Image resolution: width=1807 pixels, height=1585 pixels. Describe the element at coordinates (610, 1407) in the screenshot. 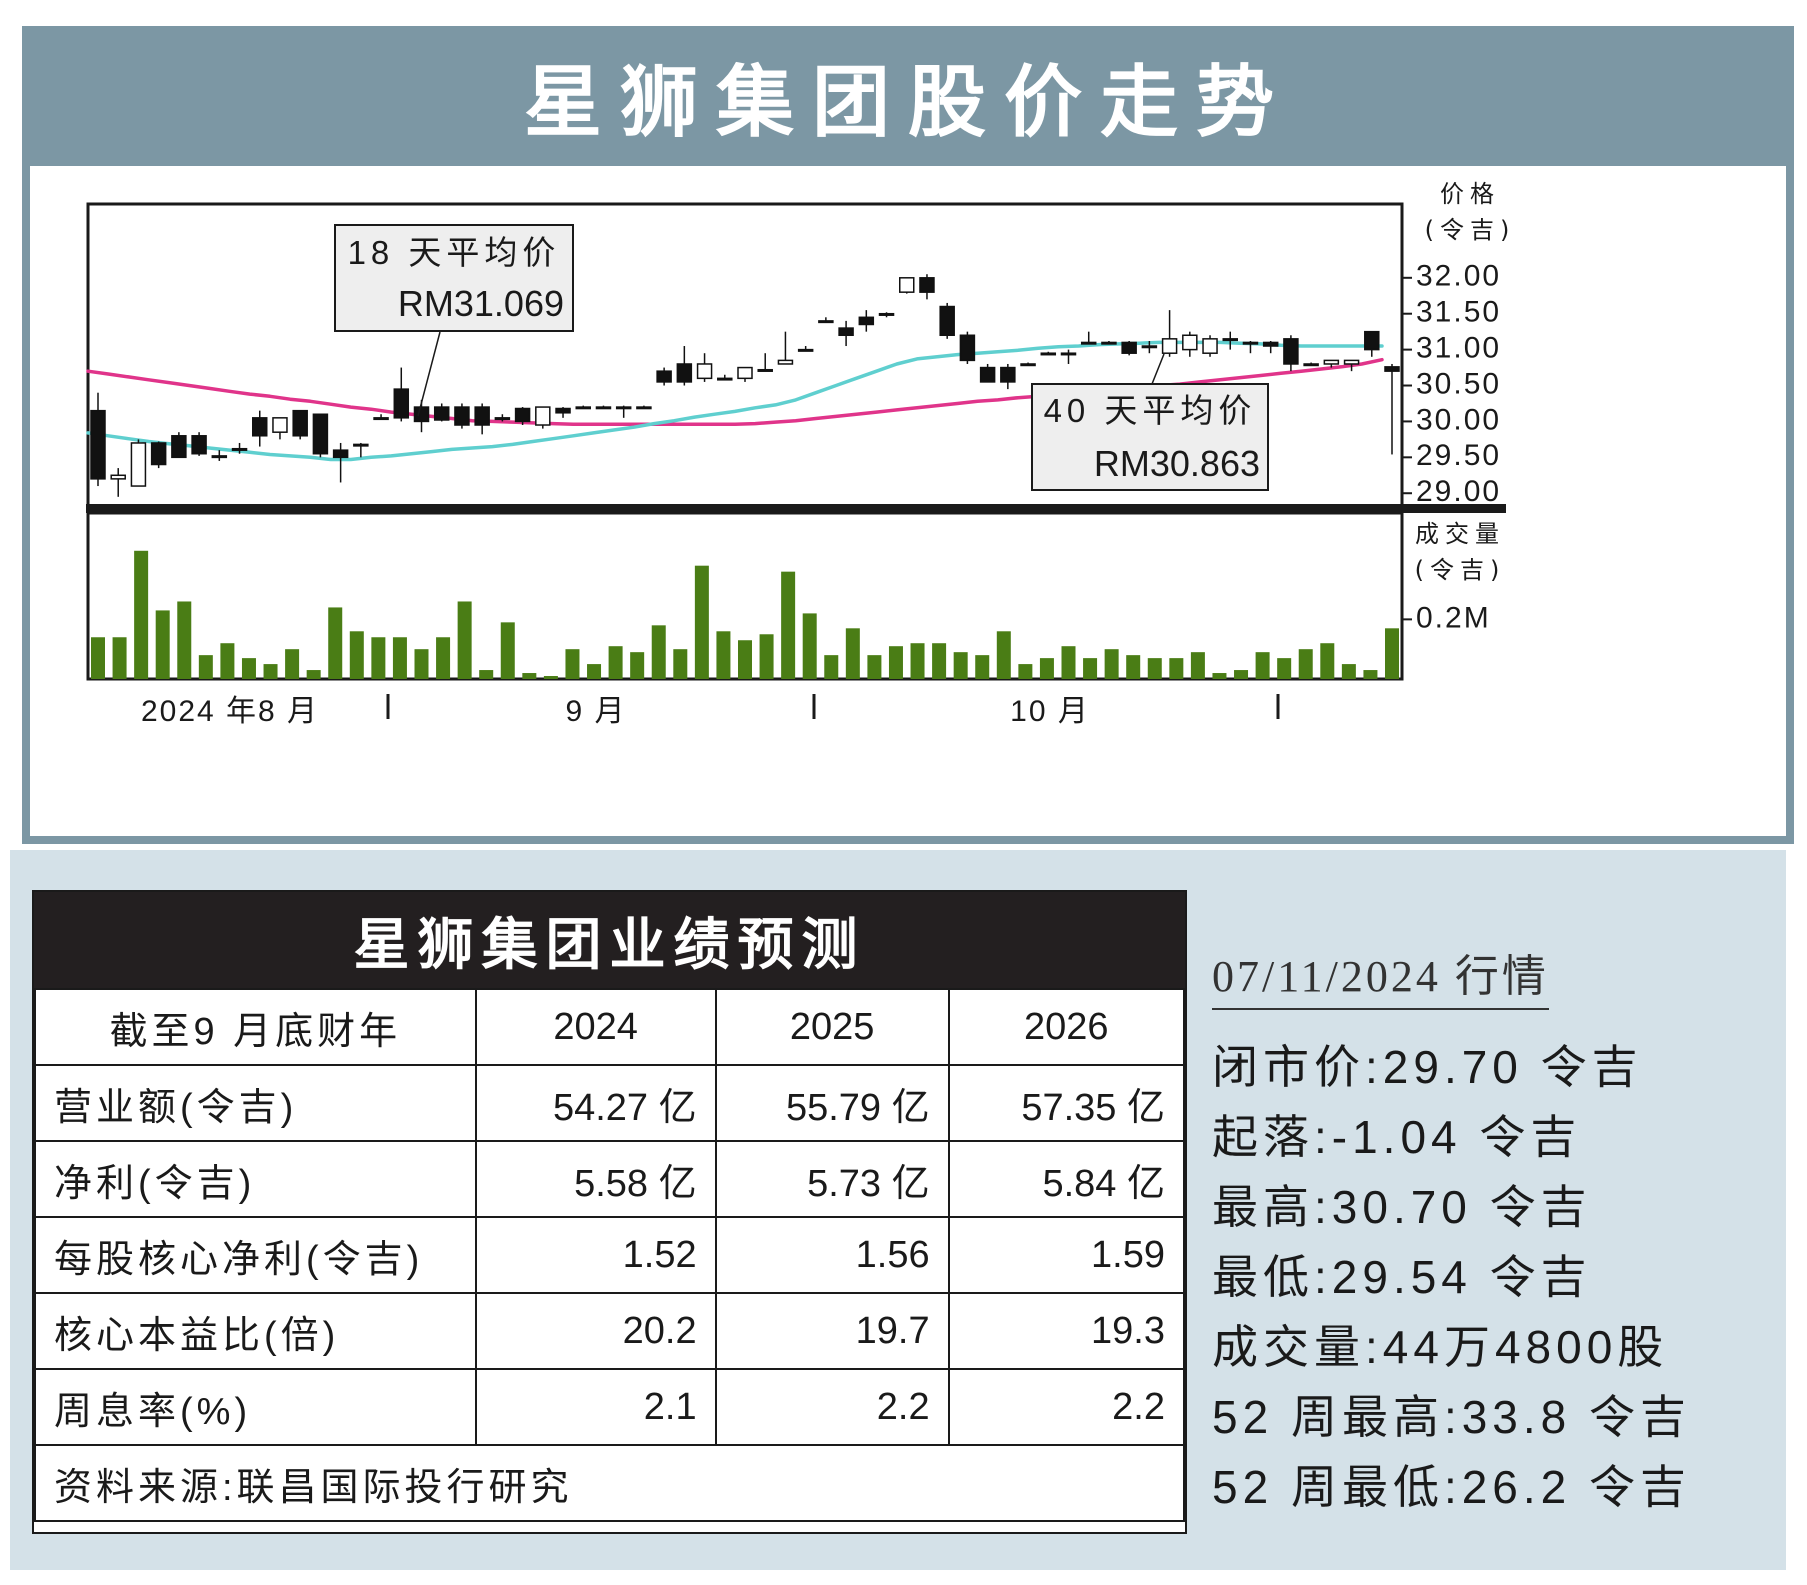

I see `table-row: 周息率(%) 2.1 2.2 2.2` at that location.